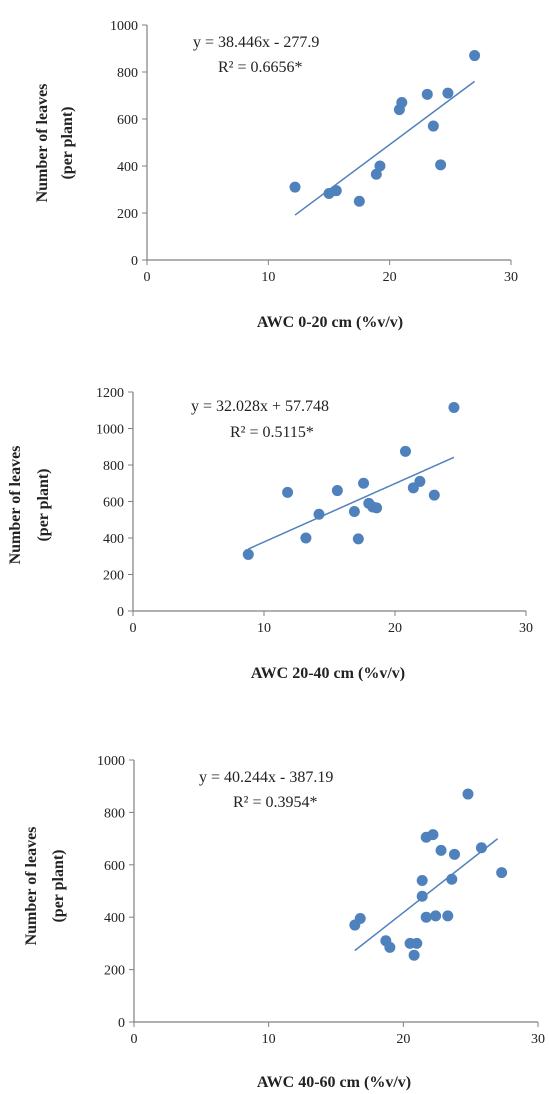 The width and height of the screenshot is (549, 1094). I want to click on x-axis-title: AWC 40-60 cm (%v/v), so click(334, 1082).